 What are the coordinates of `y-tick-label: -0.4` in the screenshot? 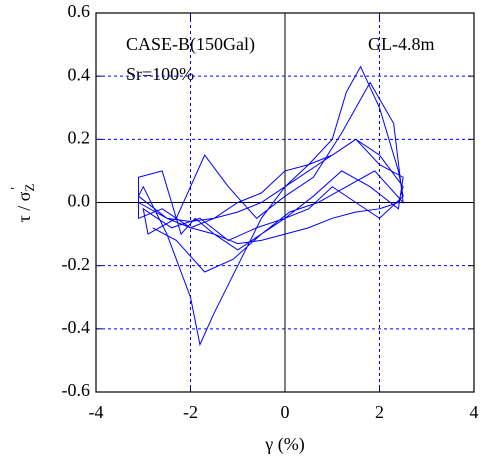 It's located at (76, 327).